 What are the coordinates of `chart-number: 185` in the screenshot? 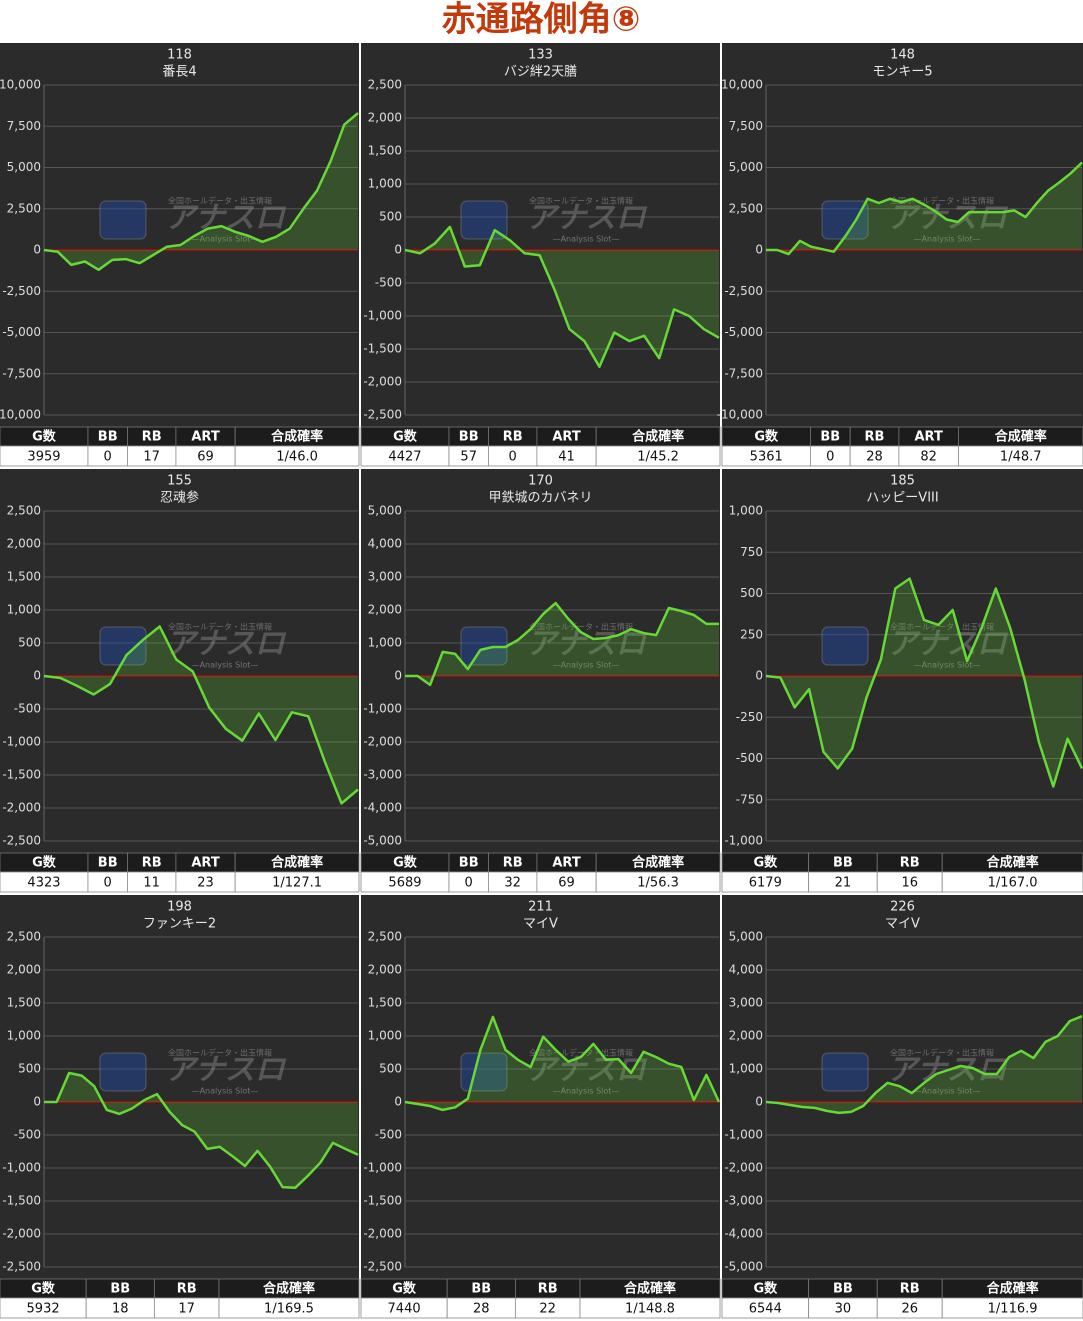 It's located at (902, 481).